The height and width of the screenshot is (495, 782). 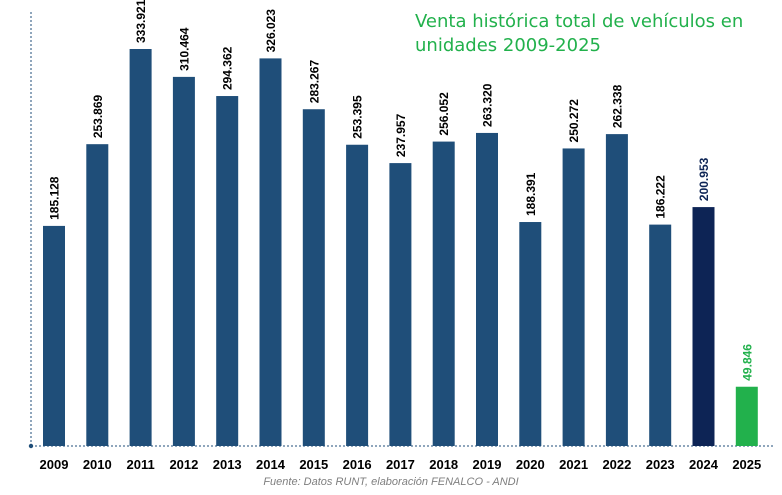 What do you see at coordinates (357, 295) in the screenshot?
I see `bar-2016` at bounding box center [357, 295].